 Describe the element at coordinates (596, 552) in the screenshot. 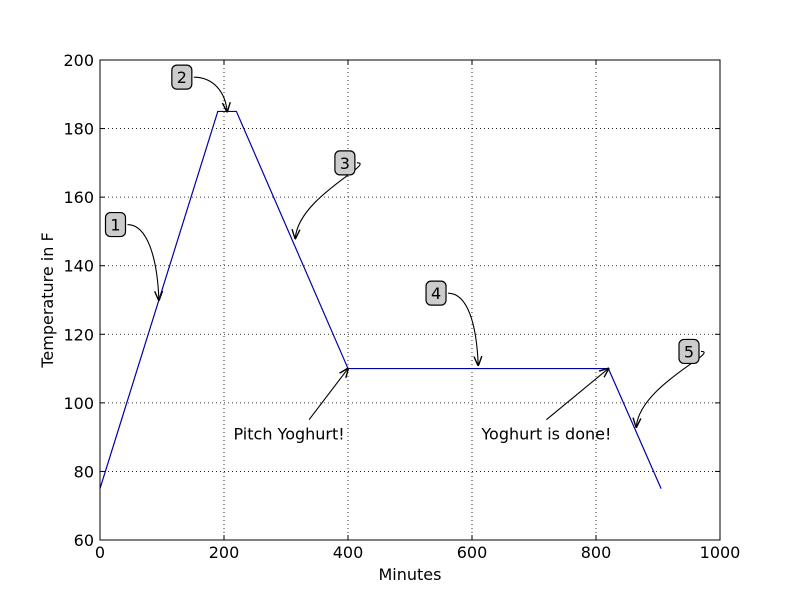

I see `x-tick-label: 800` at that location.